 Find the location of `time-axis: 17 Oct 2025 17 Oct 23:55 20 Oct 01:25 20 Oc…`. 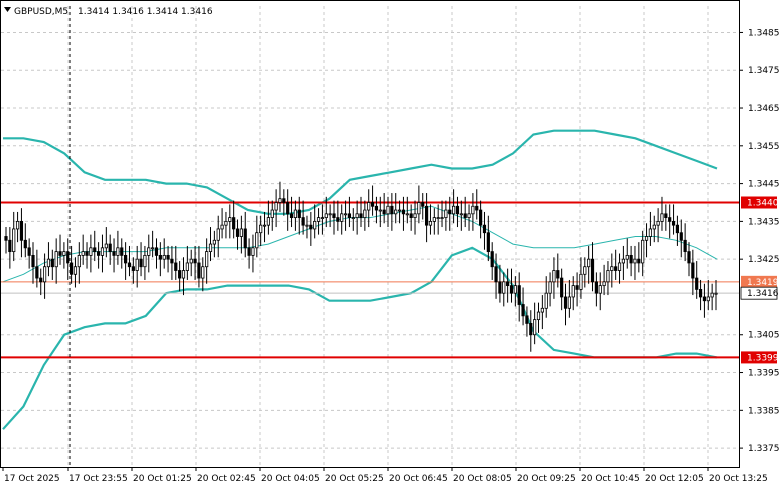

time-axis: 17 Oct 2025 17 Oct 23:55 20 Oct 01:25 20 Oc… is located at coordinates (385, 475).